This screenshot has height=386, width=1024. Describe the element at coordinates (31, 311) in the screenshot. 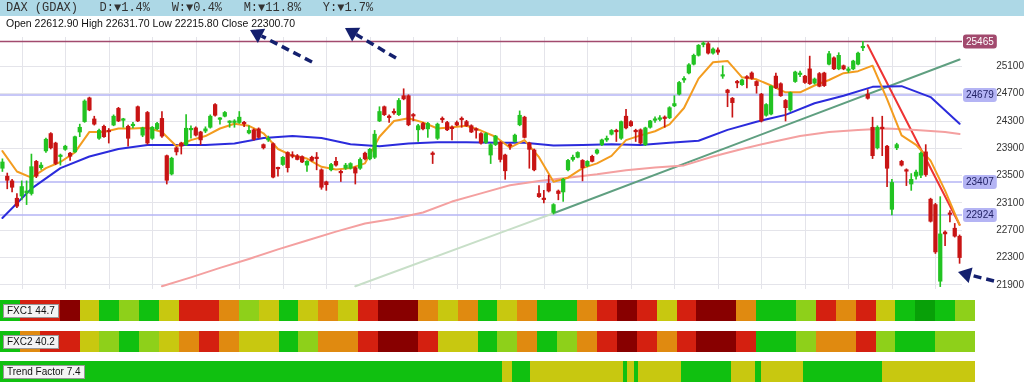

I see `text: FXC1 44.7` at that location.